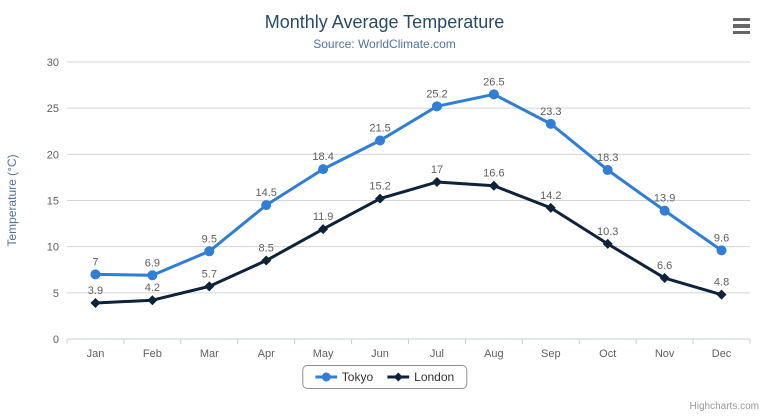  What do you see at coordinates (152, 275) in the screenshot?
I see `point-tokyo-feb` at bounding box center [152, 275].